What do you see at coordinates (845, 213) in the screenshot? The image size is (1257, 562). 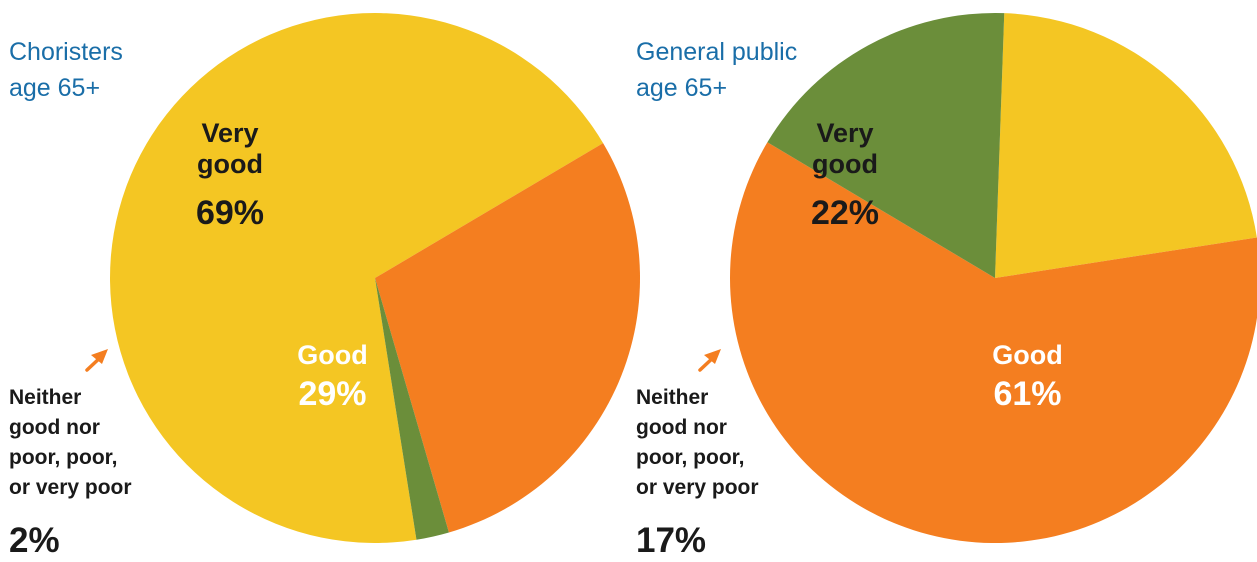 I see `value-very-good-general-public: 22%` at bounding box center [845, 213].